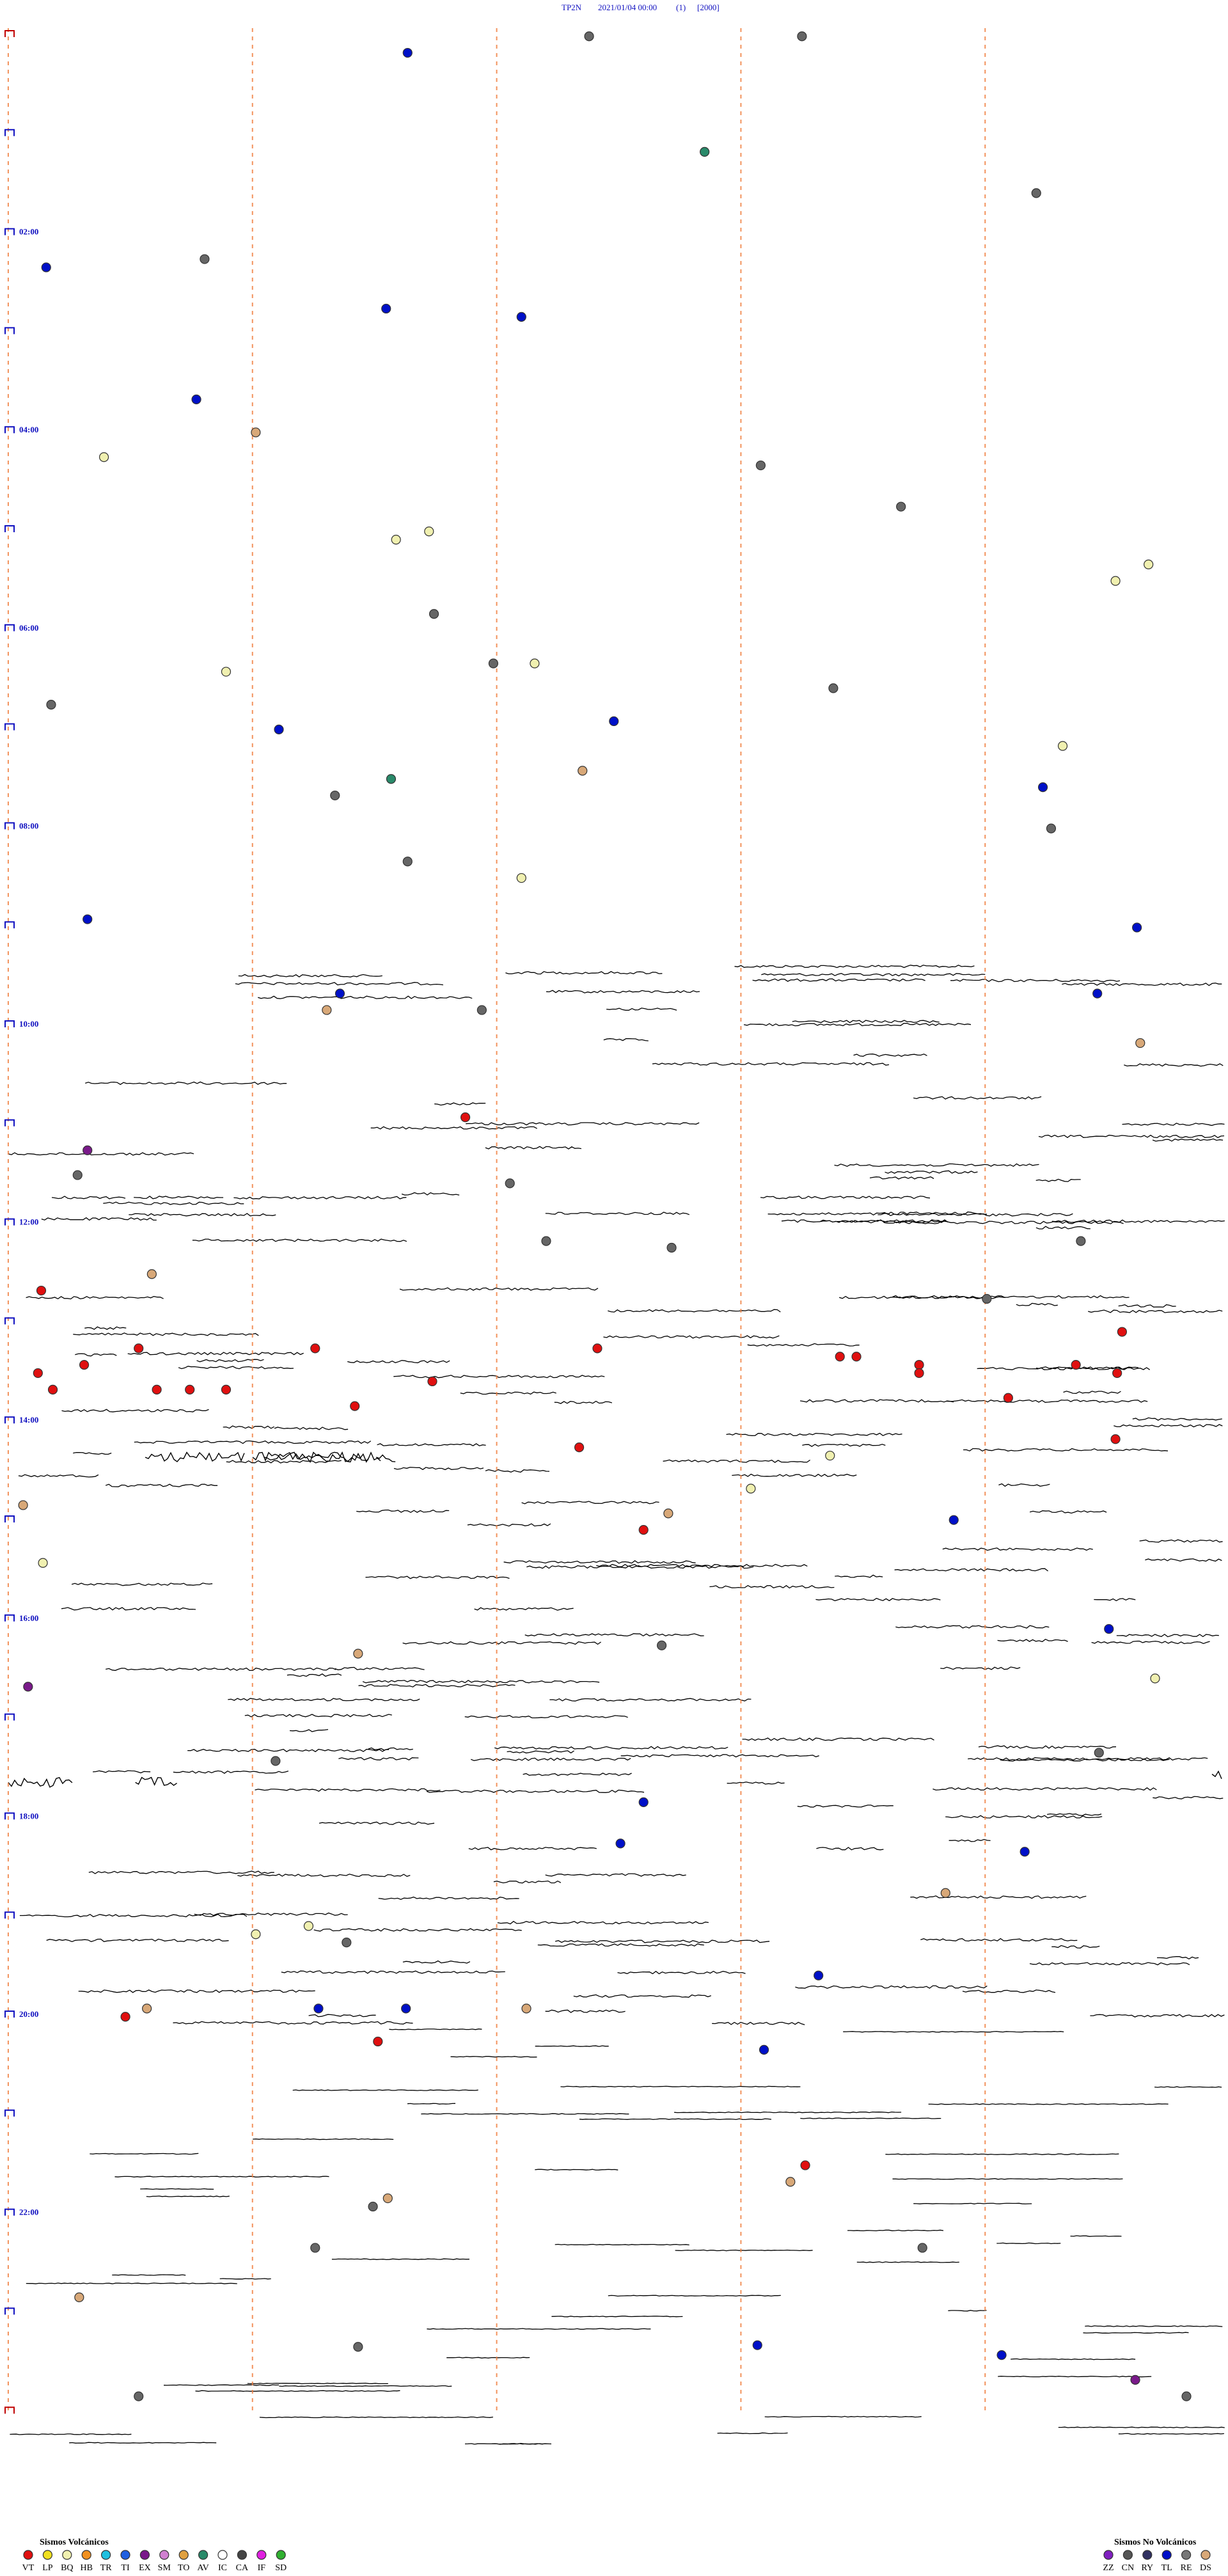 Image resolution: width=1228 pixels, height=2576 pixels. I want to click on scale: [2000], so click(708, 7).